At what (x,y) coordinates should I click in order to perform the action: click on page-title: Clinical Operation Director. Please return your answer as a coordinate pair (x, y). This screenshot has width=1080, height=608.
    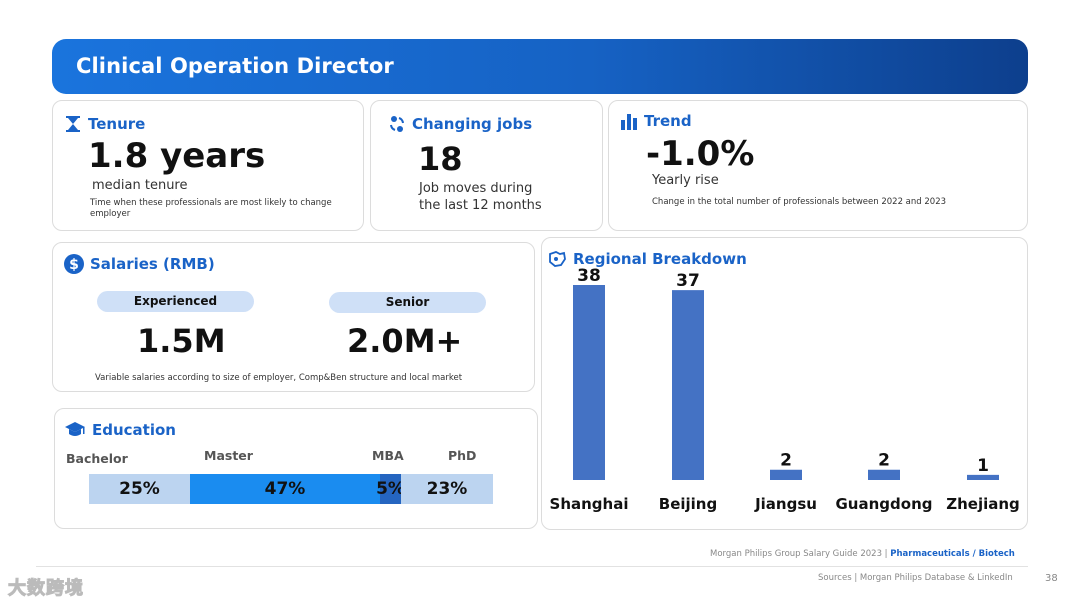
    Looking at the image, I should click on (235, 66).